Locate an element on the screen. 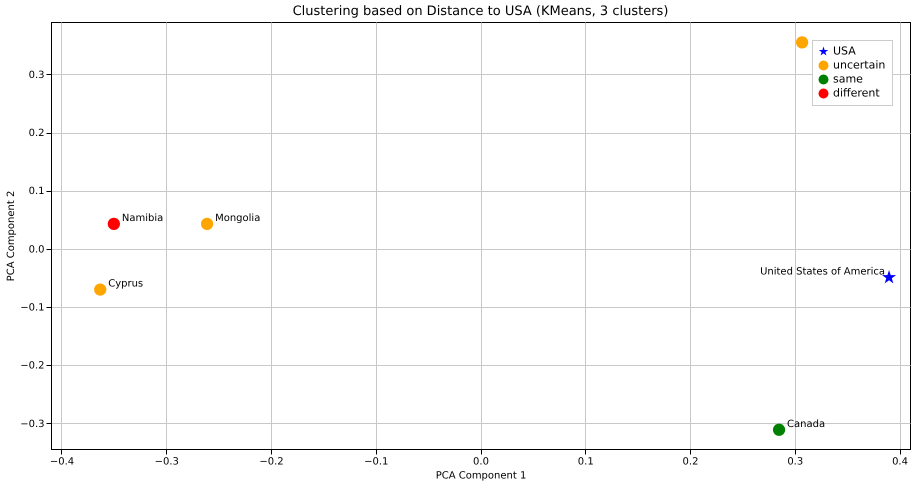  y-tick-label: −0.3 is located at coordinates (32, 424).